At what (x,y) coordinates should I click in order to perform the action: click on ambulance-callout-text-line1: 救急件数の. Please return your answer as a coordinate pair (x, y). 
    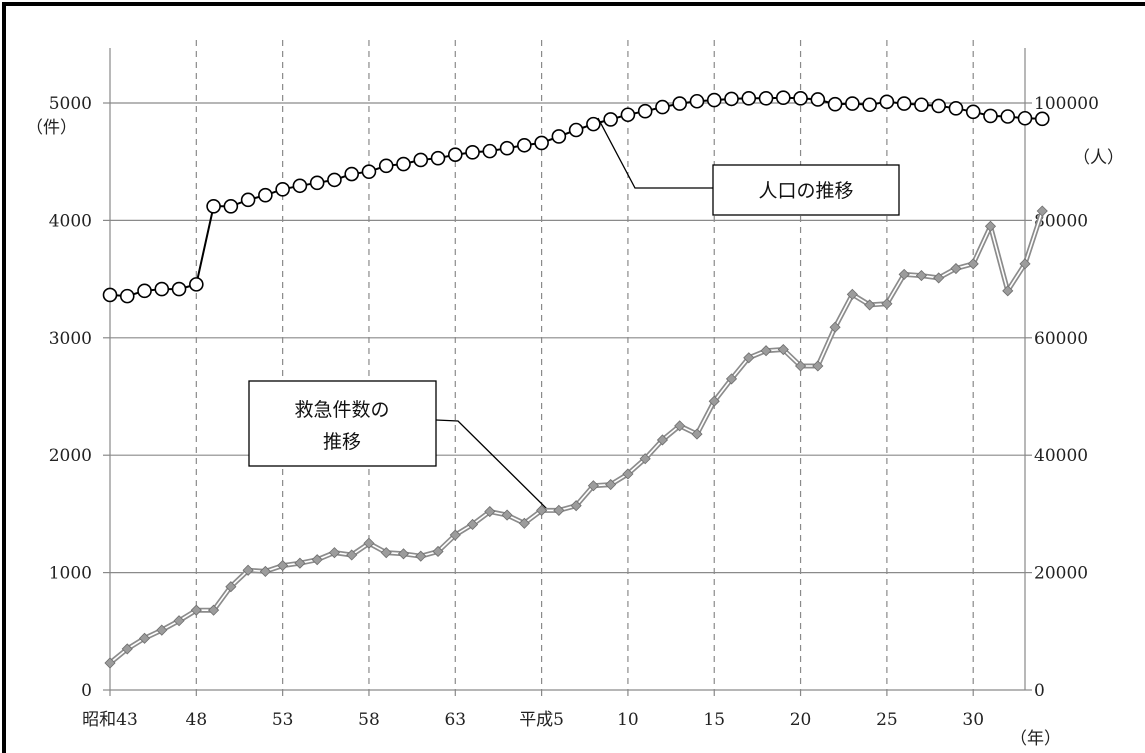
    Looking at the image, I should click on (341, 410).